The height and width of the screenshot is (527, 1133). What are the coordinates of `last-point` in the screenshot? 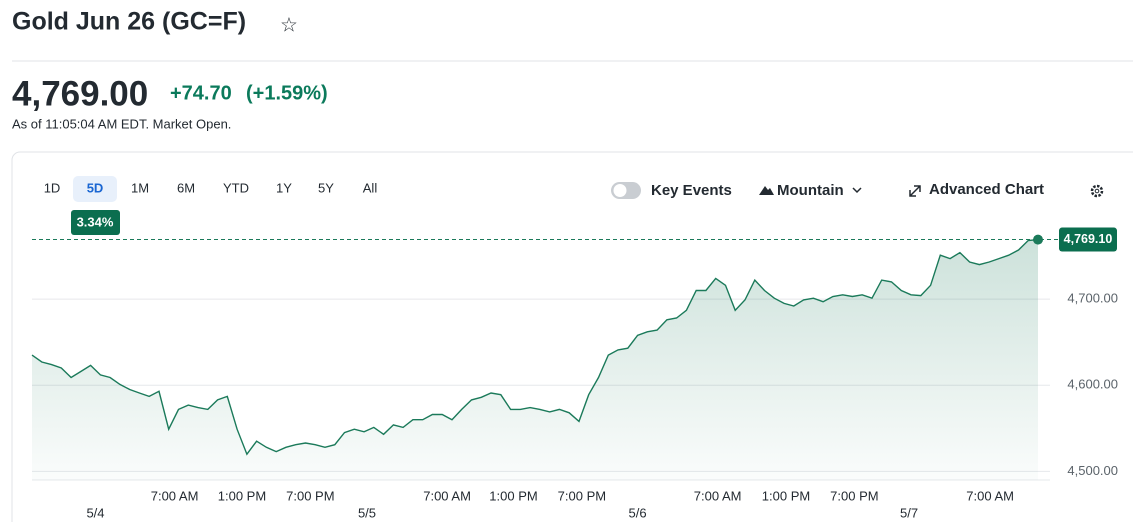 It's located at (1038, 239).